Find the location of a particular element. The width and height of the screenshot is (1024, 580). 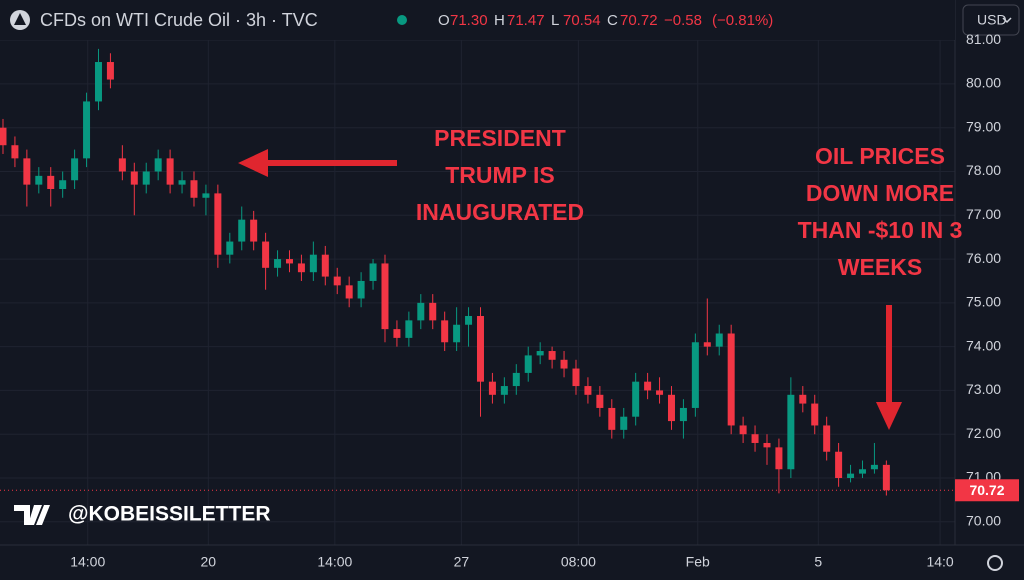

annotation-line: THAN -$10 IN 3 is located at coordinates (880, 230).